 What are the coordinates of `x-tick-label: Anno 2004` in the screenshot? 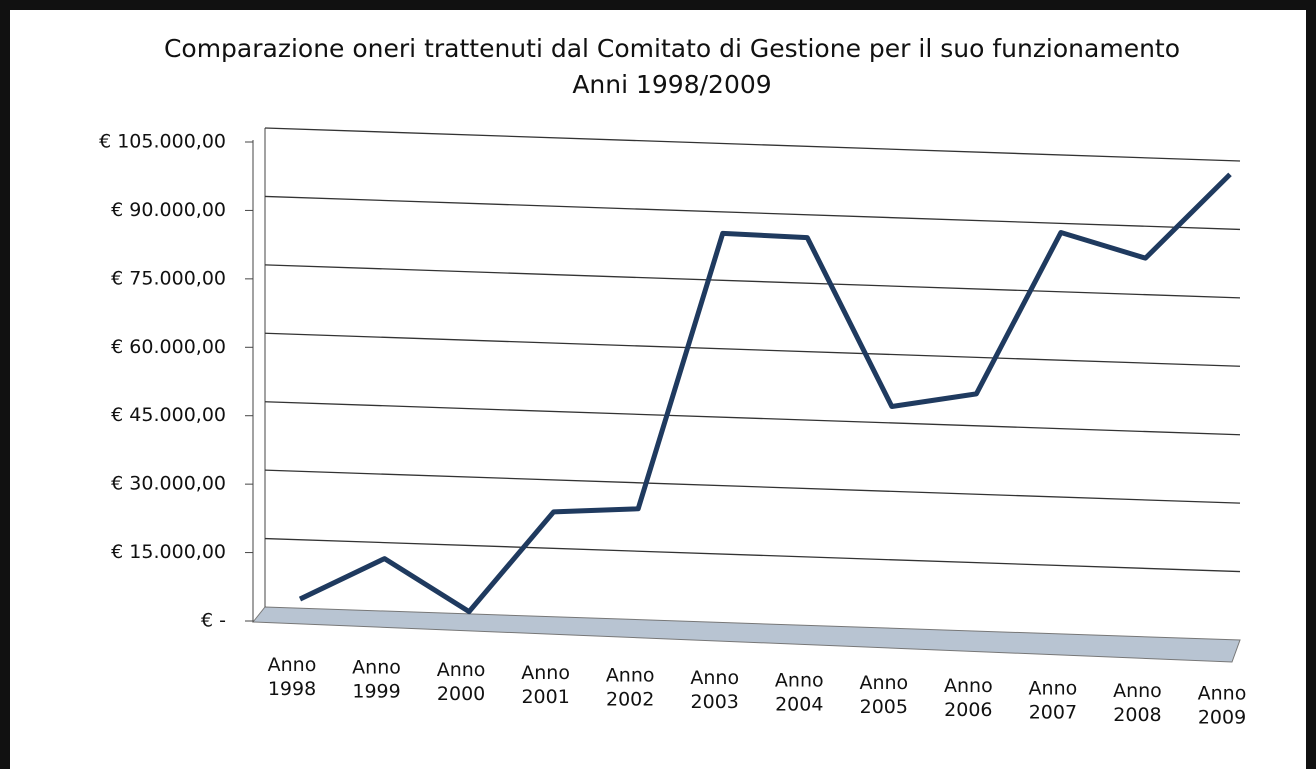 It's located at (799, 692).